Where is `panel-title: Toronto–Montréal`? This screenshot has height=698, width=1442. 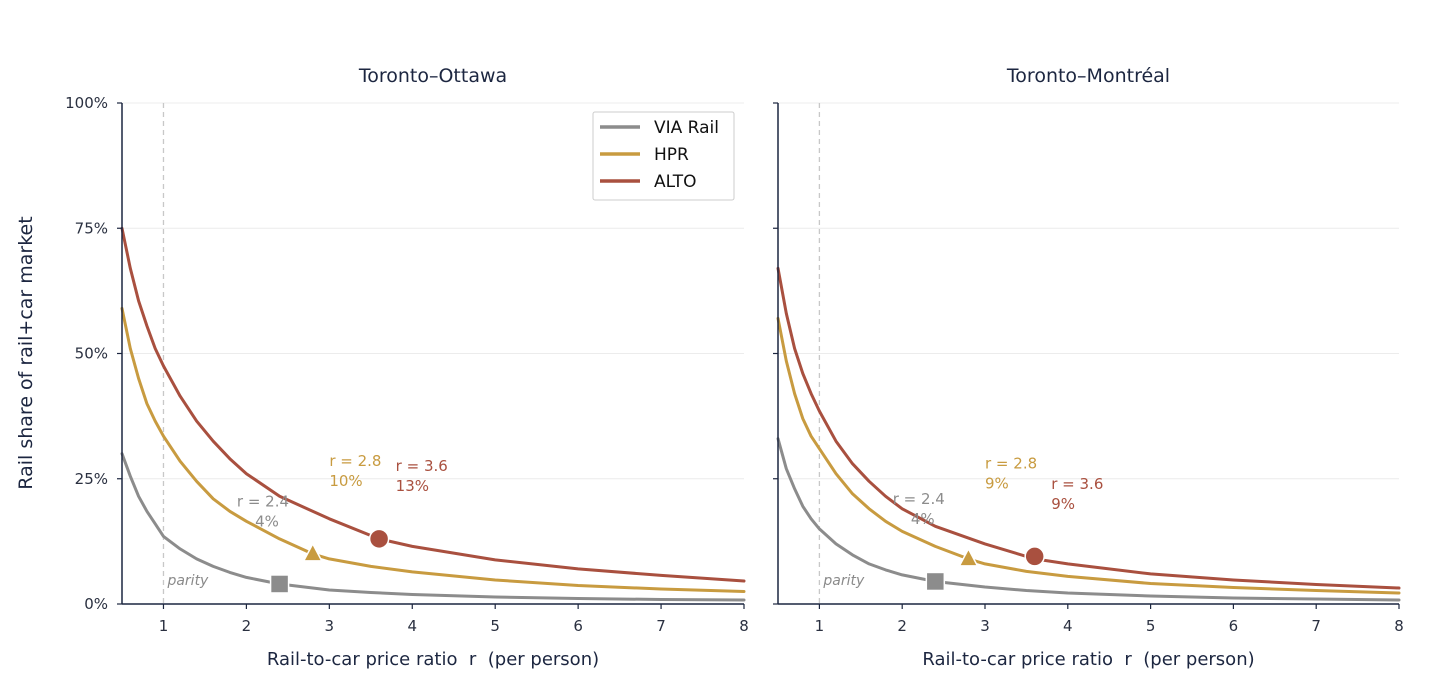
panel-title: Toronto–Montréal is located at coordinates (1088, 76).